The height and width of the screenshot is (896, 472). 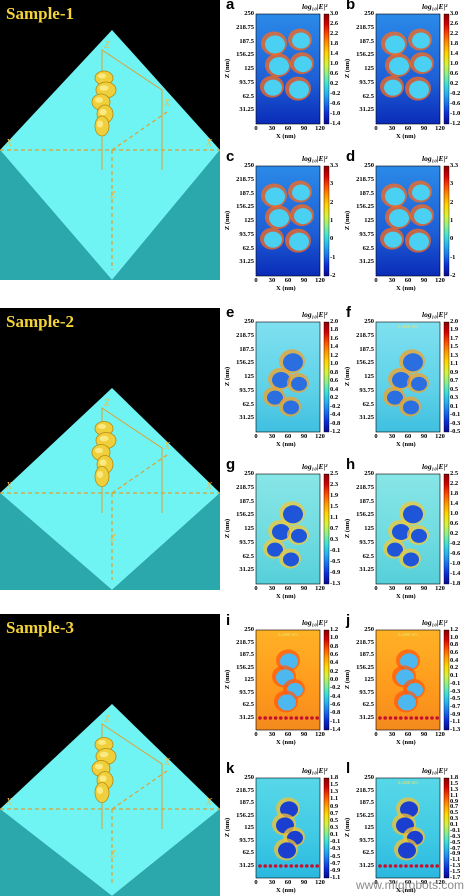 What do you see at coordinates (454, 473) in the screenshot?
I see `colorbar-tick-label: 2.5` at bounding box center [454, 473].